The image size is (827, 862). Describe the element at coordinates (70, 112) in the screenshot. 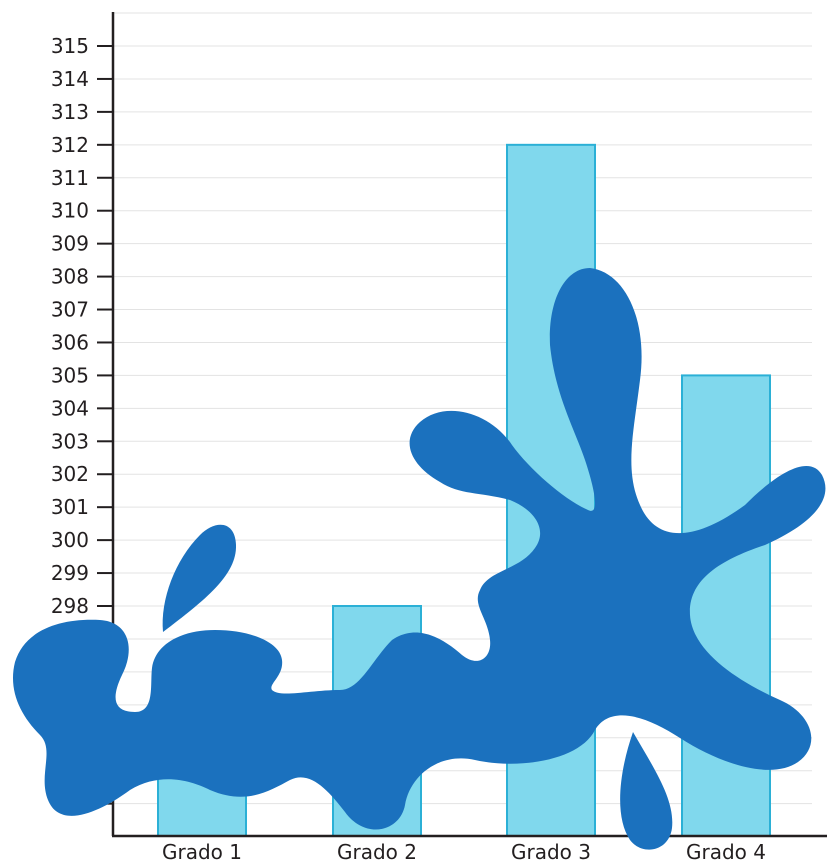

I see `y-tick-label: 313` at that location.